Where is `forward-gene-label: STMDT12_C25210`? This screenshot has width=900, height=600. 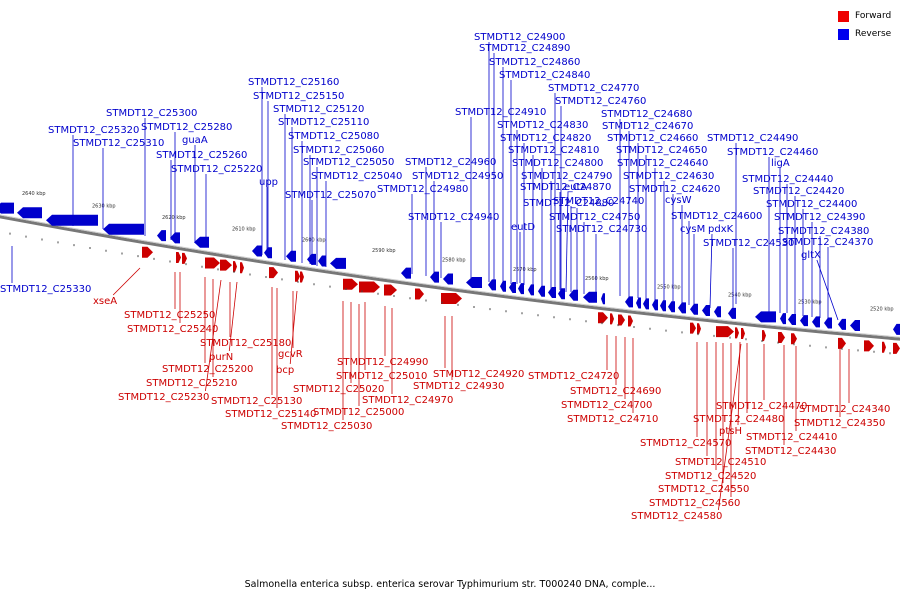 forward-gene-label: STMDT12_C25210 is located at coordinates (191, 383).